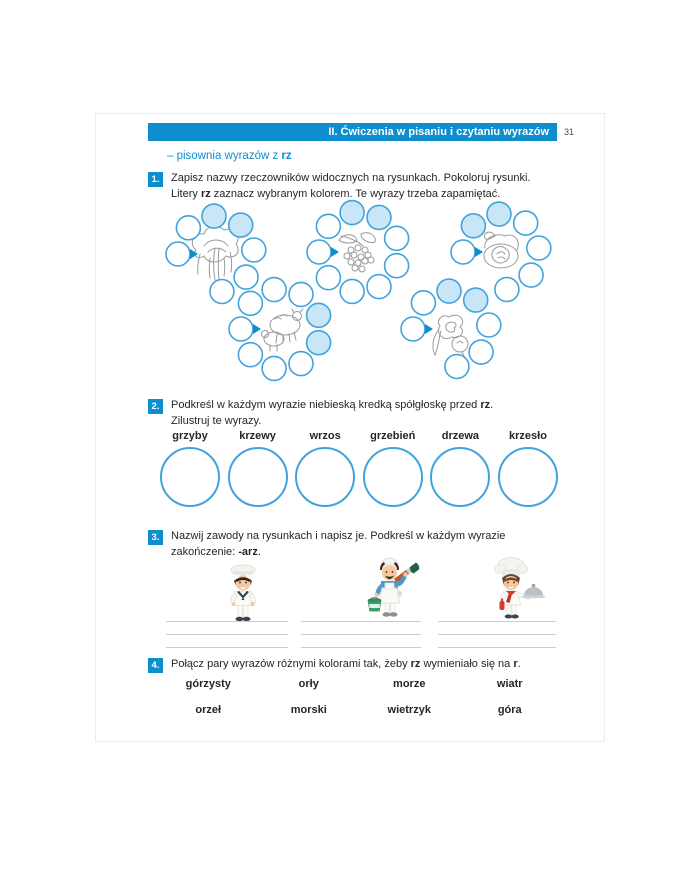 The height and width of the screenshot is (869, 700). I want to click on walnut-illustration, so click(501, 250).